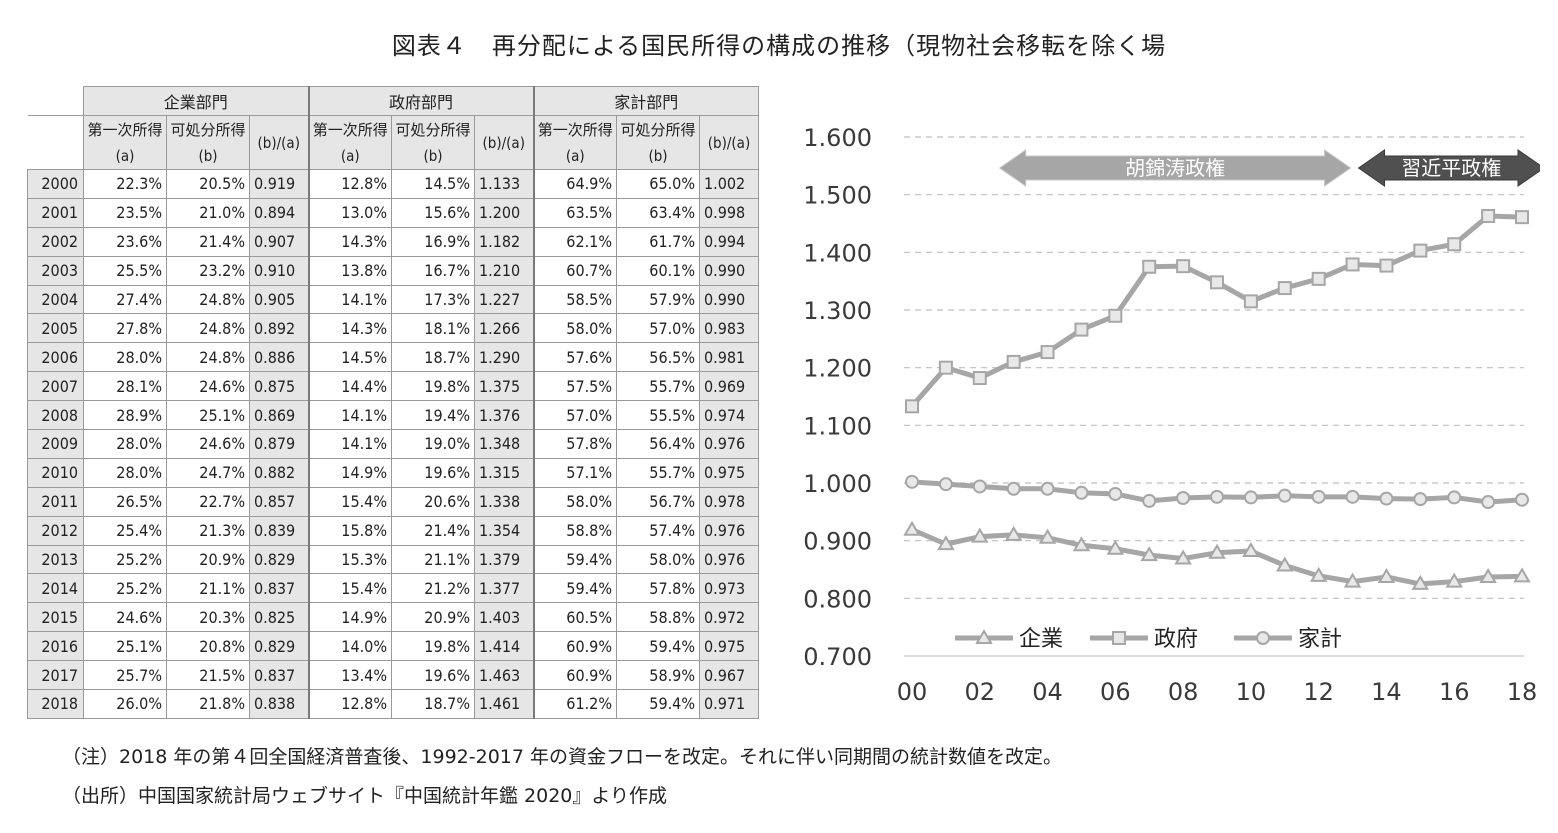 This screenshot has height=833, width=1558. Describe the element at coordinates (55, 501) in the screenshot. I see `year-cell: 2011` at that location.